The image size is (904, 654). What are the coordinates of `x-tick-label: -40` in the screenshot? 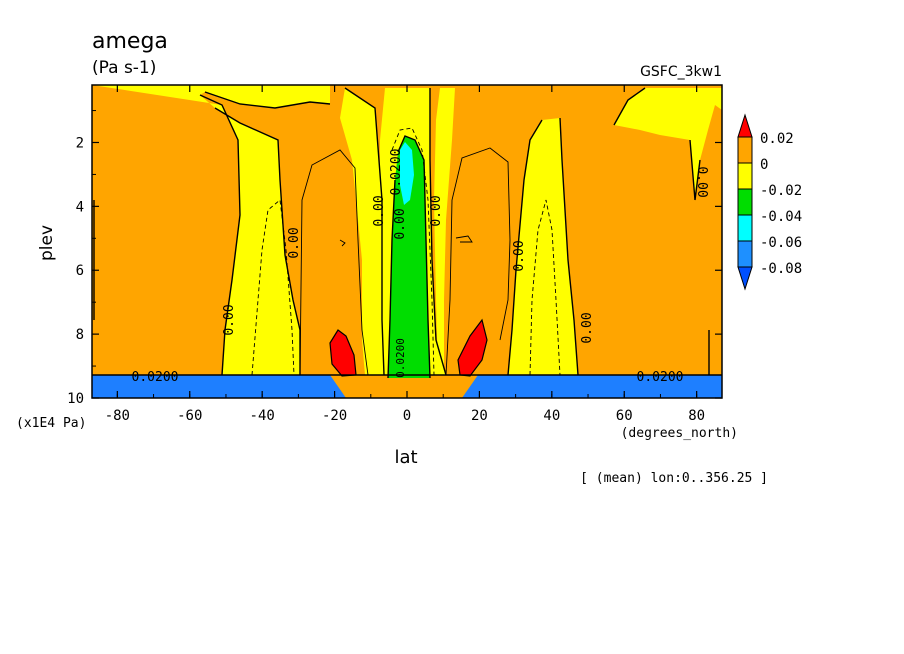 It's located at (262, 416).